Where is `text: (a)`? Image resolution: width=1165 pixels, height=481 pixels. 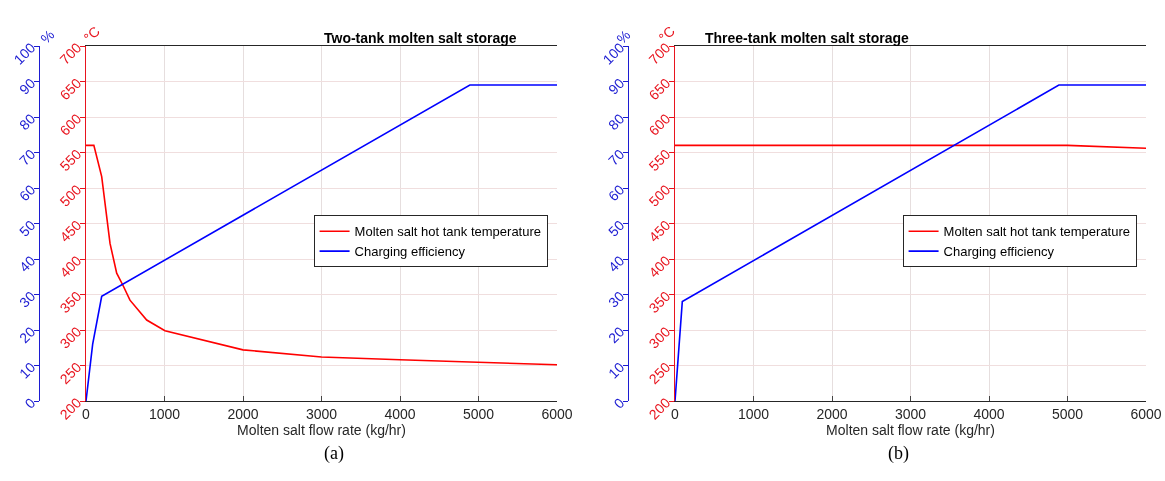
text: (a) is located at coordinates (334, 453).